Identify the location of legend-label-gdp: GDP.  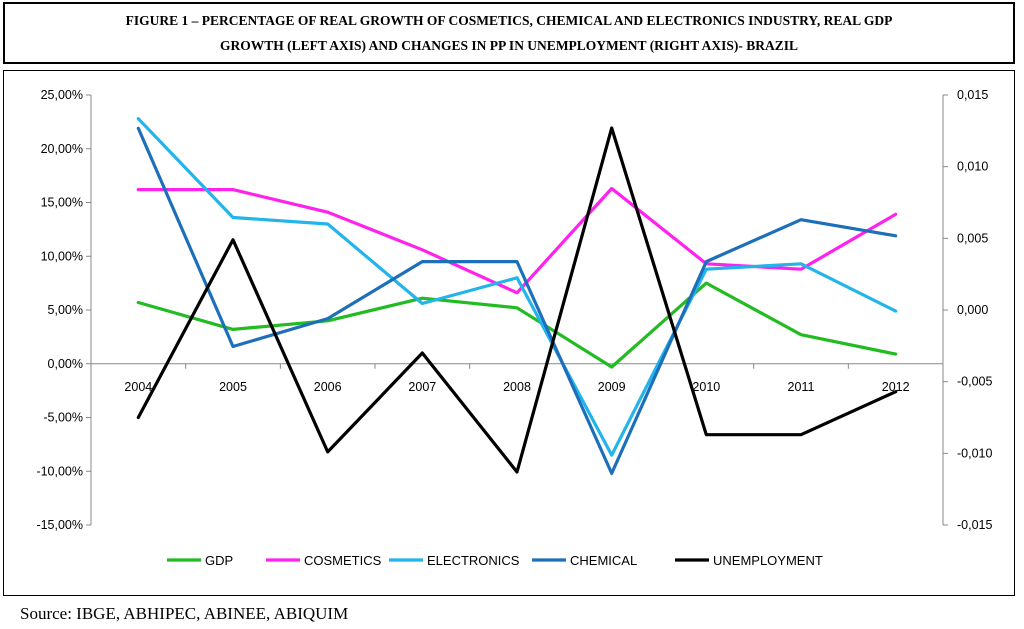
(219, 560).